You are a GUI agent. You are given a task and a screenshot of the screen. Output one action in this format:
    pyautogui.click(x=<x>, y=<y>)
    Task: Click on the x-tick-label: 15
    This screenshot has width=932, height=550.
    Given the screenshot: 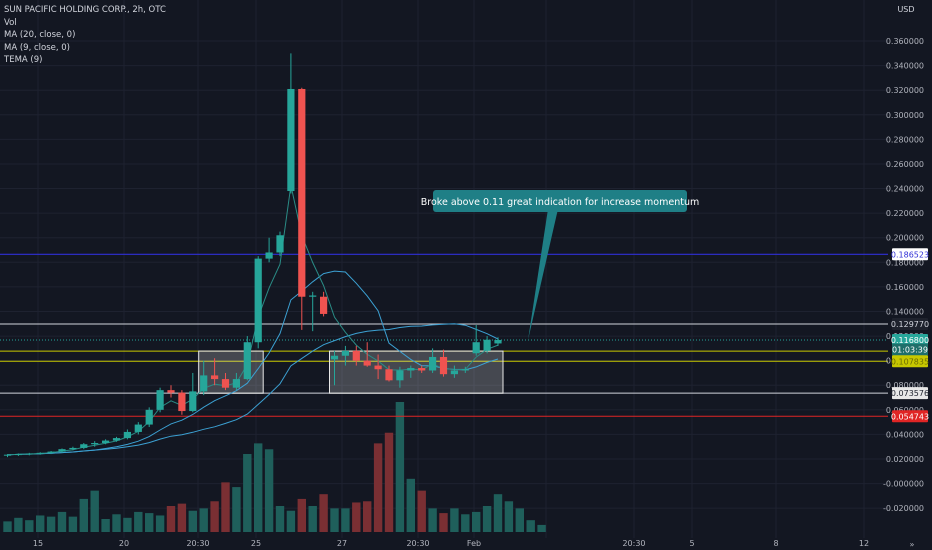 What is the action you would take?
    pyautogui.click(x=38, y=543)
    